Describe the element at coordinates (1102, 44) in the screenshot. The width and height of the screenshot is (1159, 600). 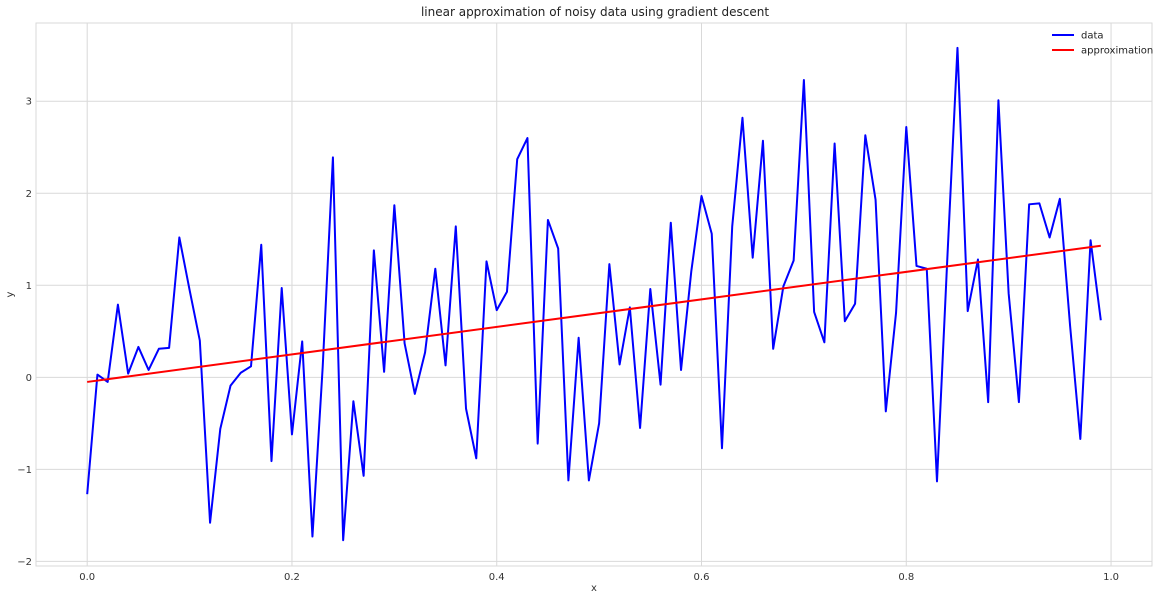
I see `legend: data approximation` at that location.